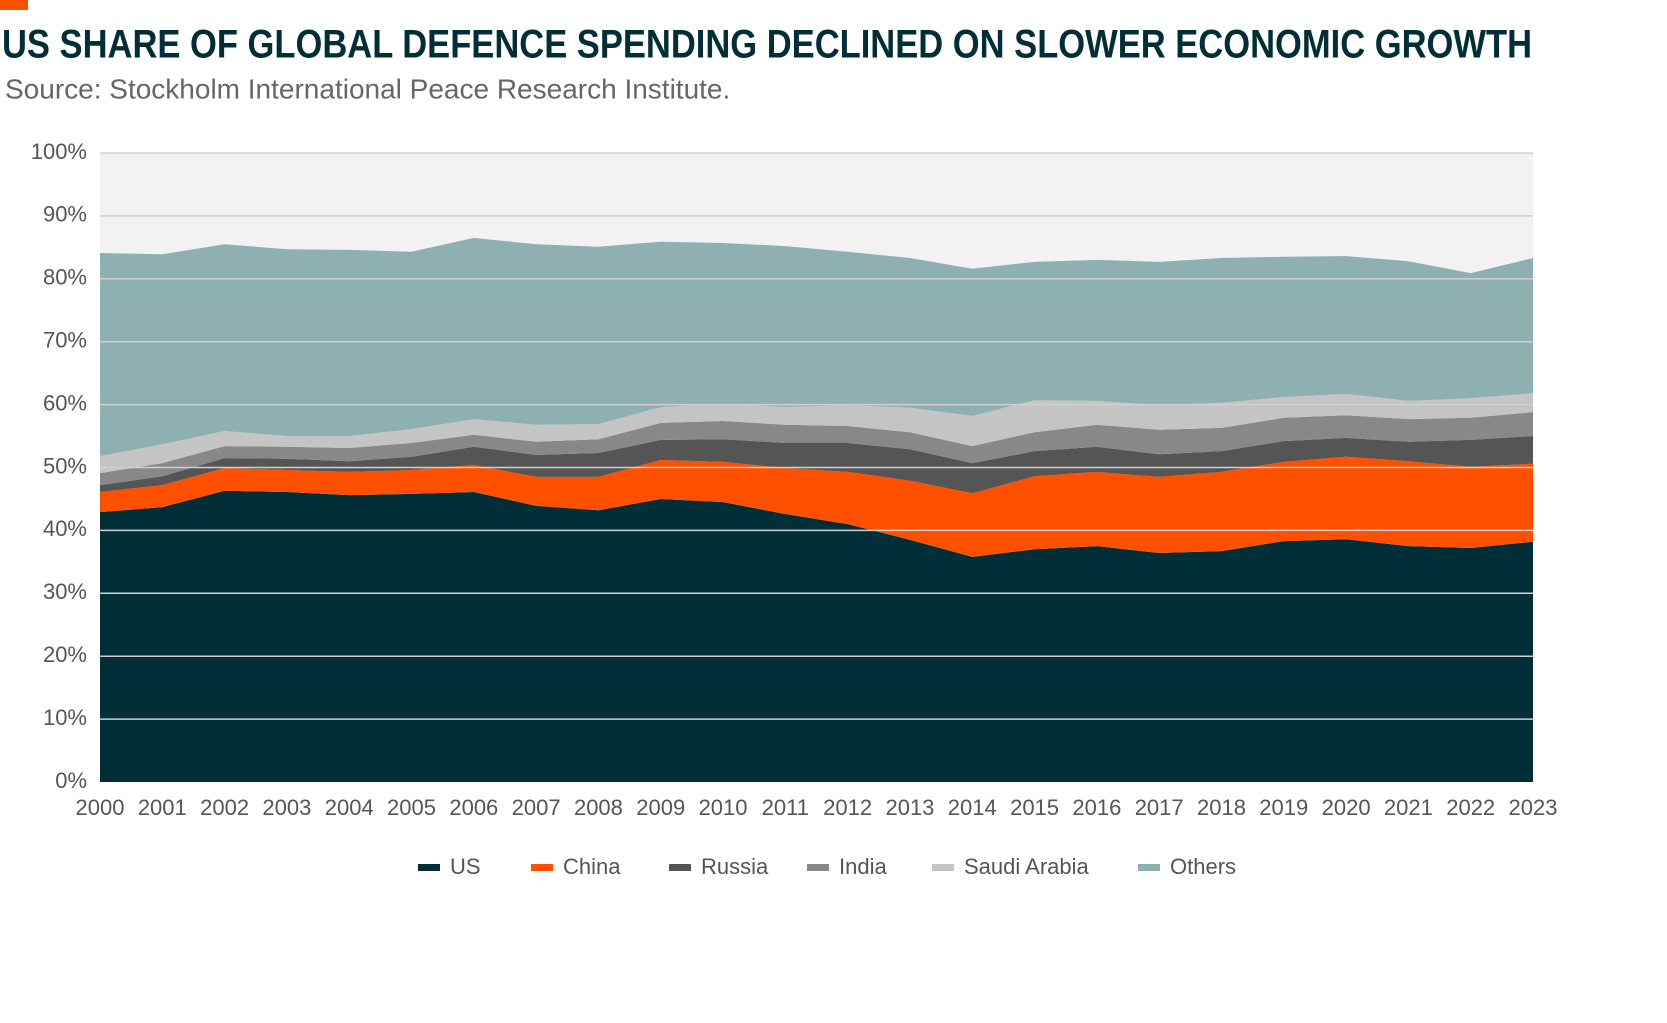 This screenshot has width=1667, height=1023. Describe the element at coordinates (71, 780) in the screenshot. I see `y-tick-label: 0%` at that location.